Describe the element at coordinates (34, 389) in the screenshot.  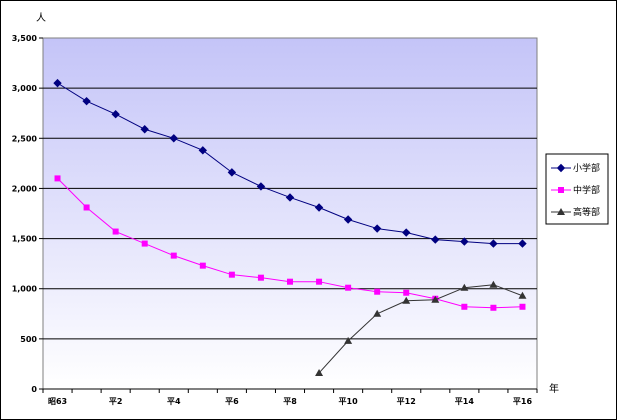
I see `y-tick-label: 0` at that location.